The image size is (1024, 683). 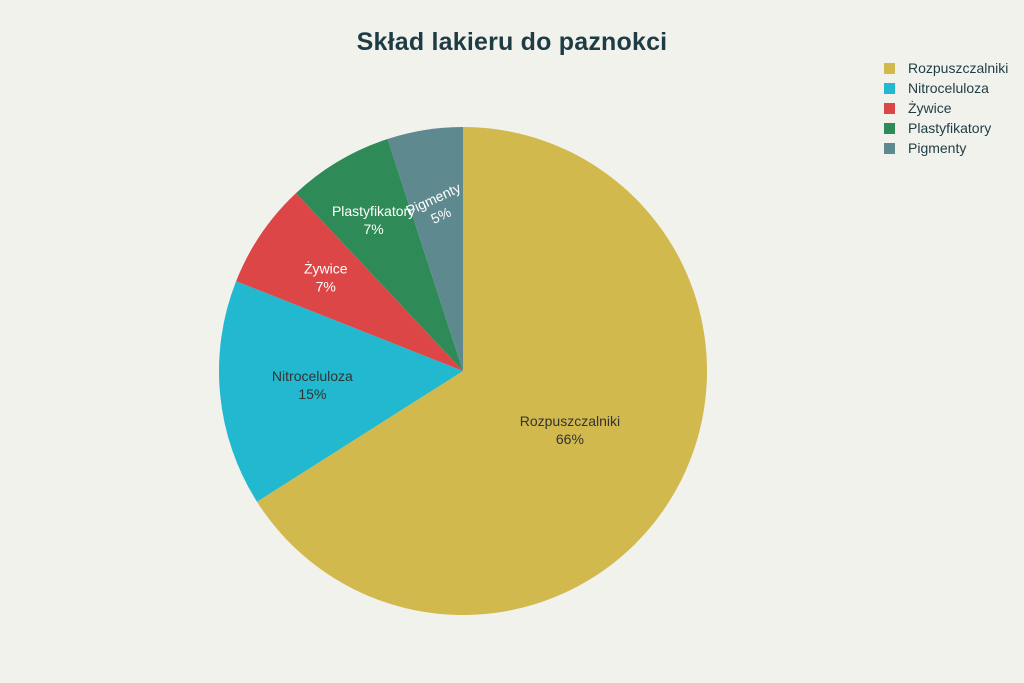 I want to click on legend-item-plastyfikatory: Plastyfikatory, so click(x=946, y=128).